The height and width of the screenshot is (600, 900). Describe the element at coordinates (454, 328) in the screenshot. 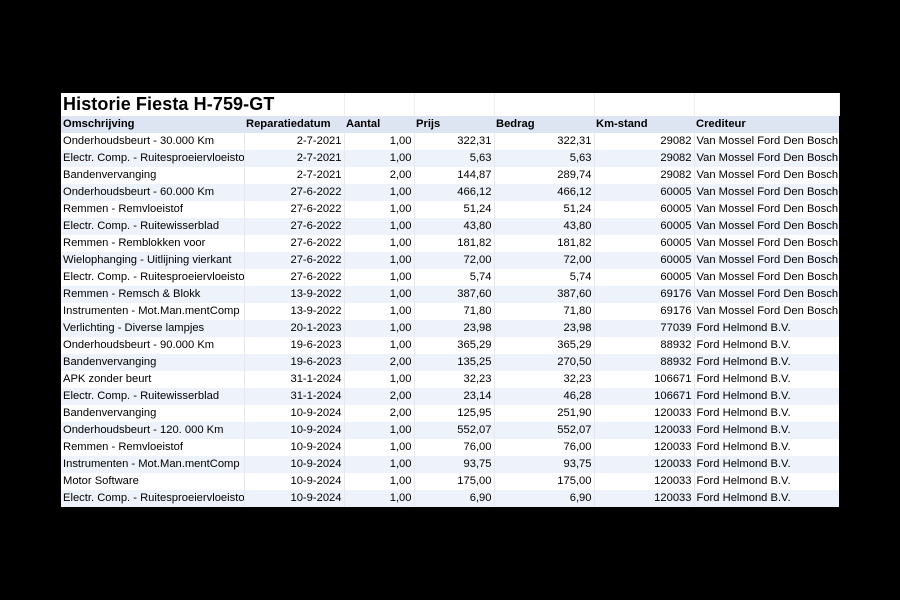

I see `cell-prijs: 23,98` at that location.